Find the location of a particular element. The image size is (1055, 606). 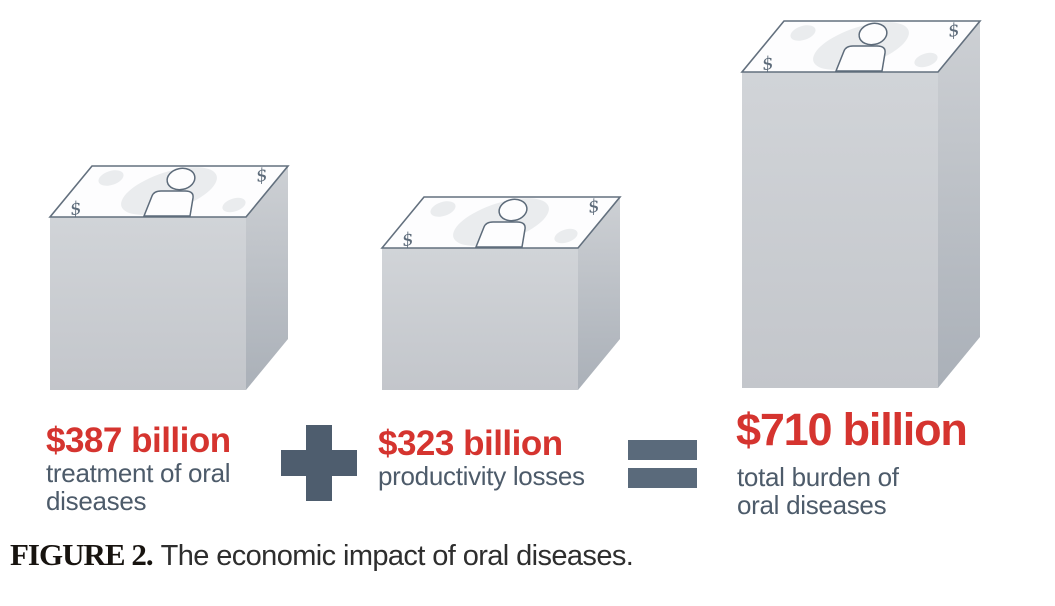

equals-top-bar is located at coordinates (662, 450).